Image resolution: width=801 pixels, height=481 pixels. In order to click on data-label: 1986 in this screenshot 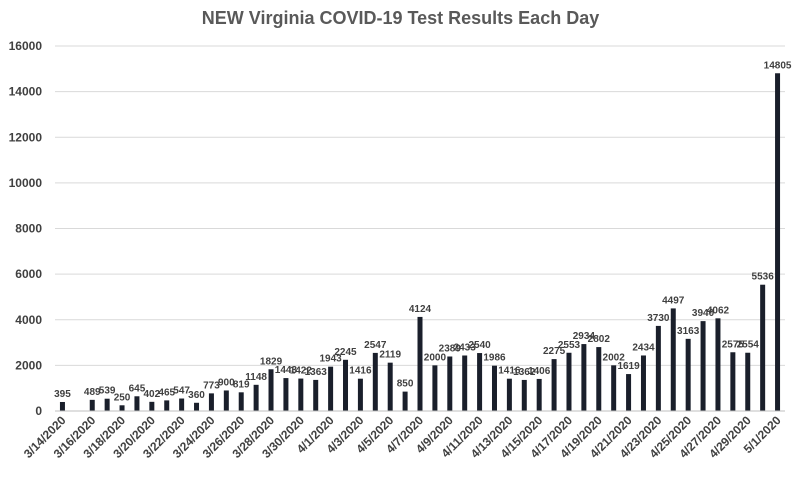, I will do `click(494, 358)`.